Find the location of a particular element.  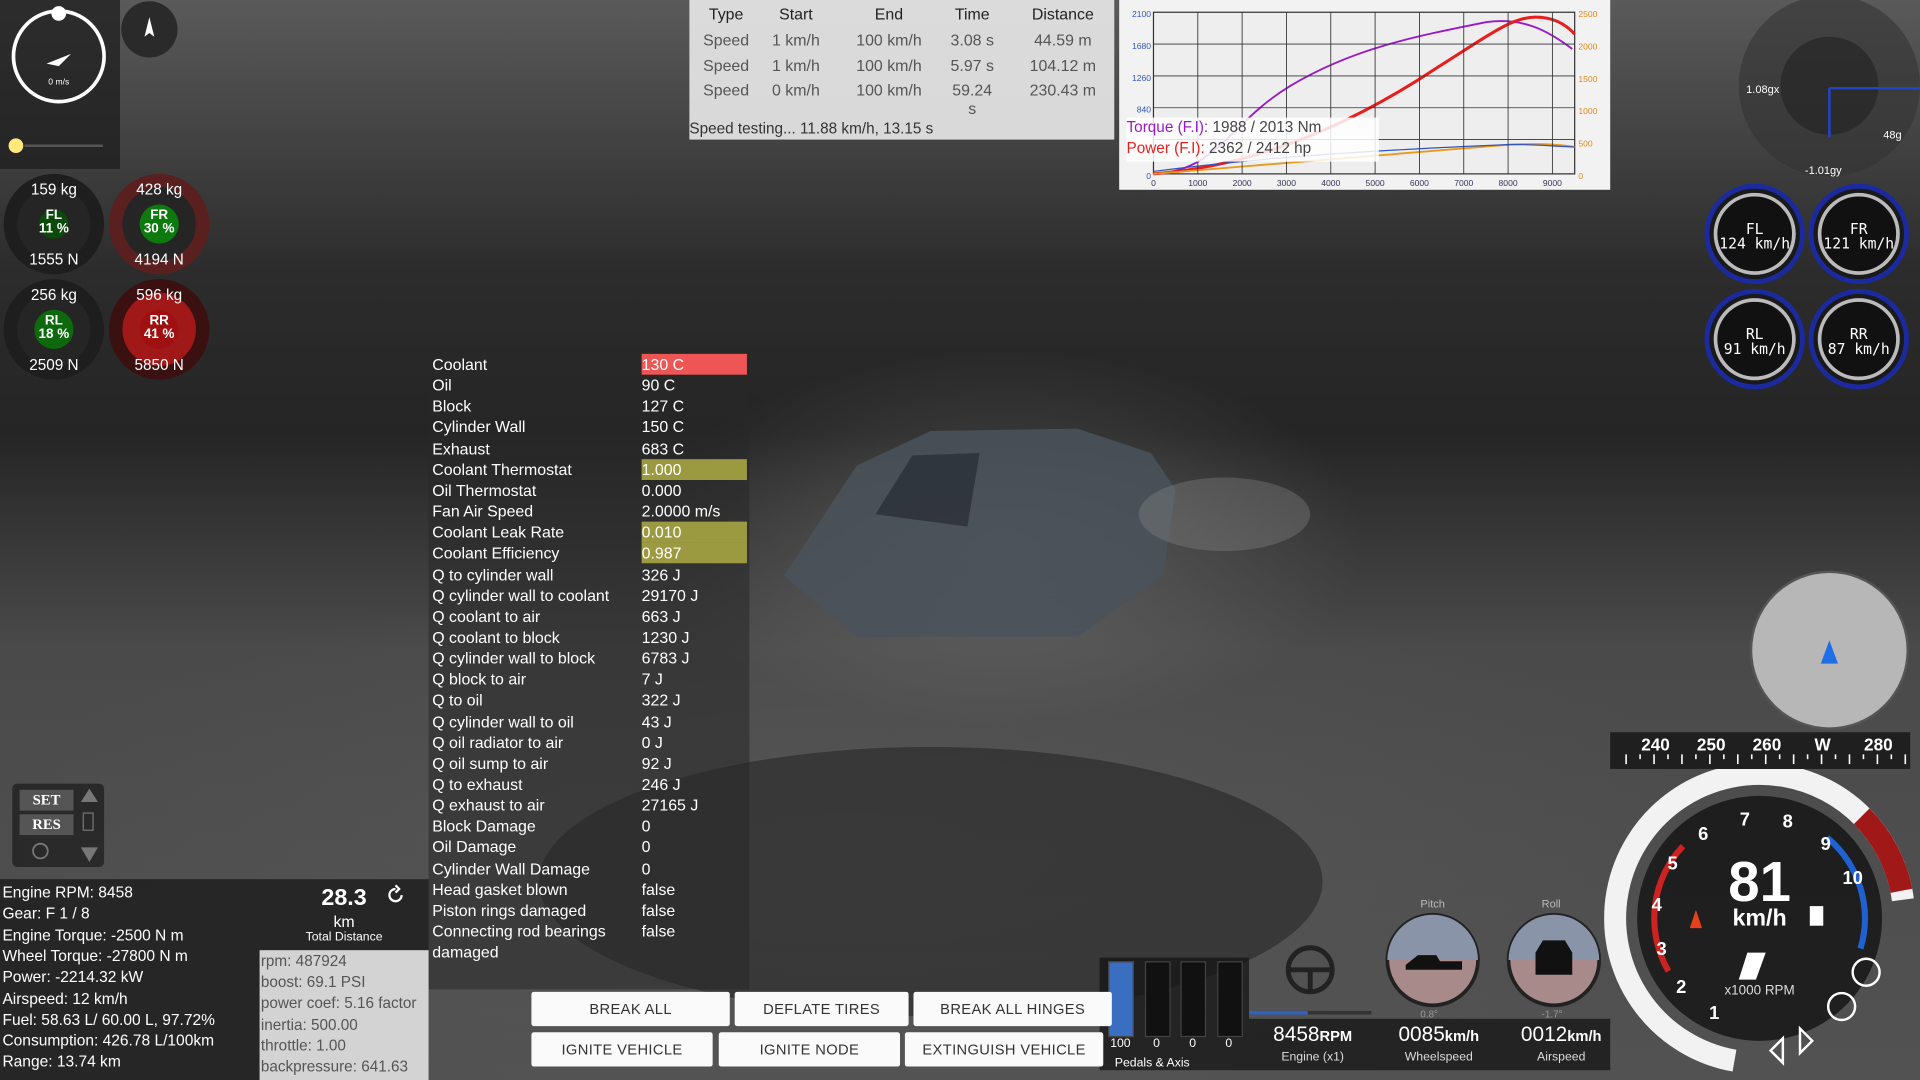

stat-line: Wheel Torque: -27800 N m is located at coordinates (95, 956).